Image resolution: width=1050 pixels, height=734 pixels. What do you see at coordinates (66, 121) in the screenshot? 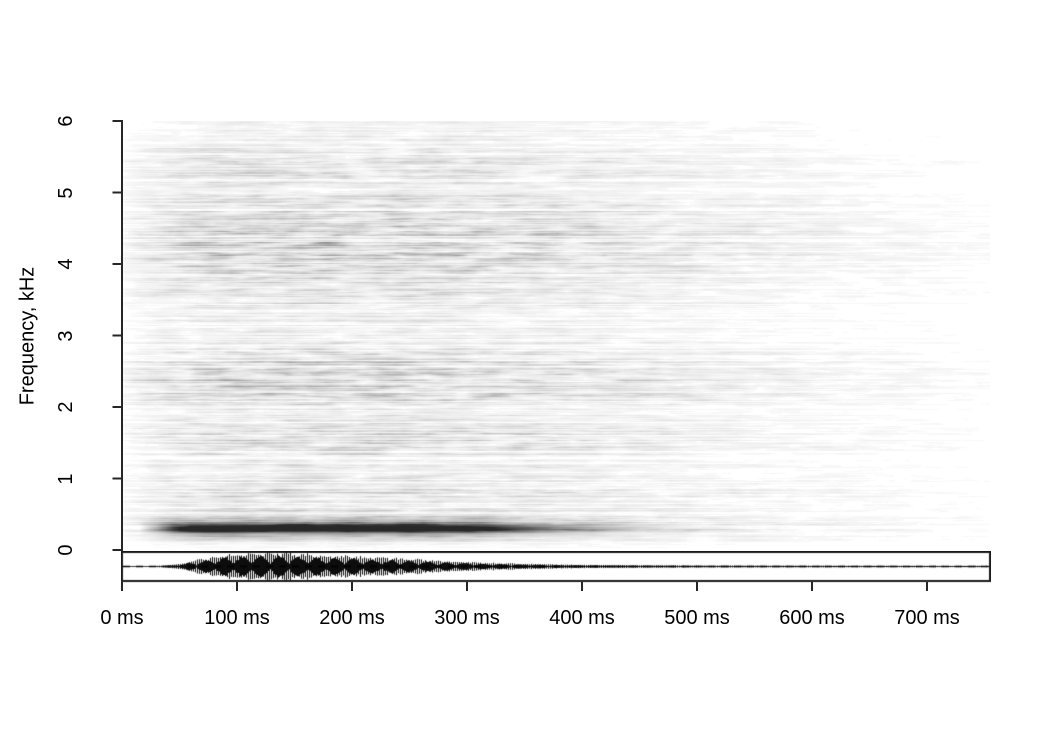
I see `y-tick-label: 6` at bounding box center [66, 121].